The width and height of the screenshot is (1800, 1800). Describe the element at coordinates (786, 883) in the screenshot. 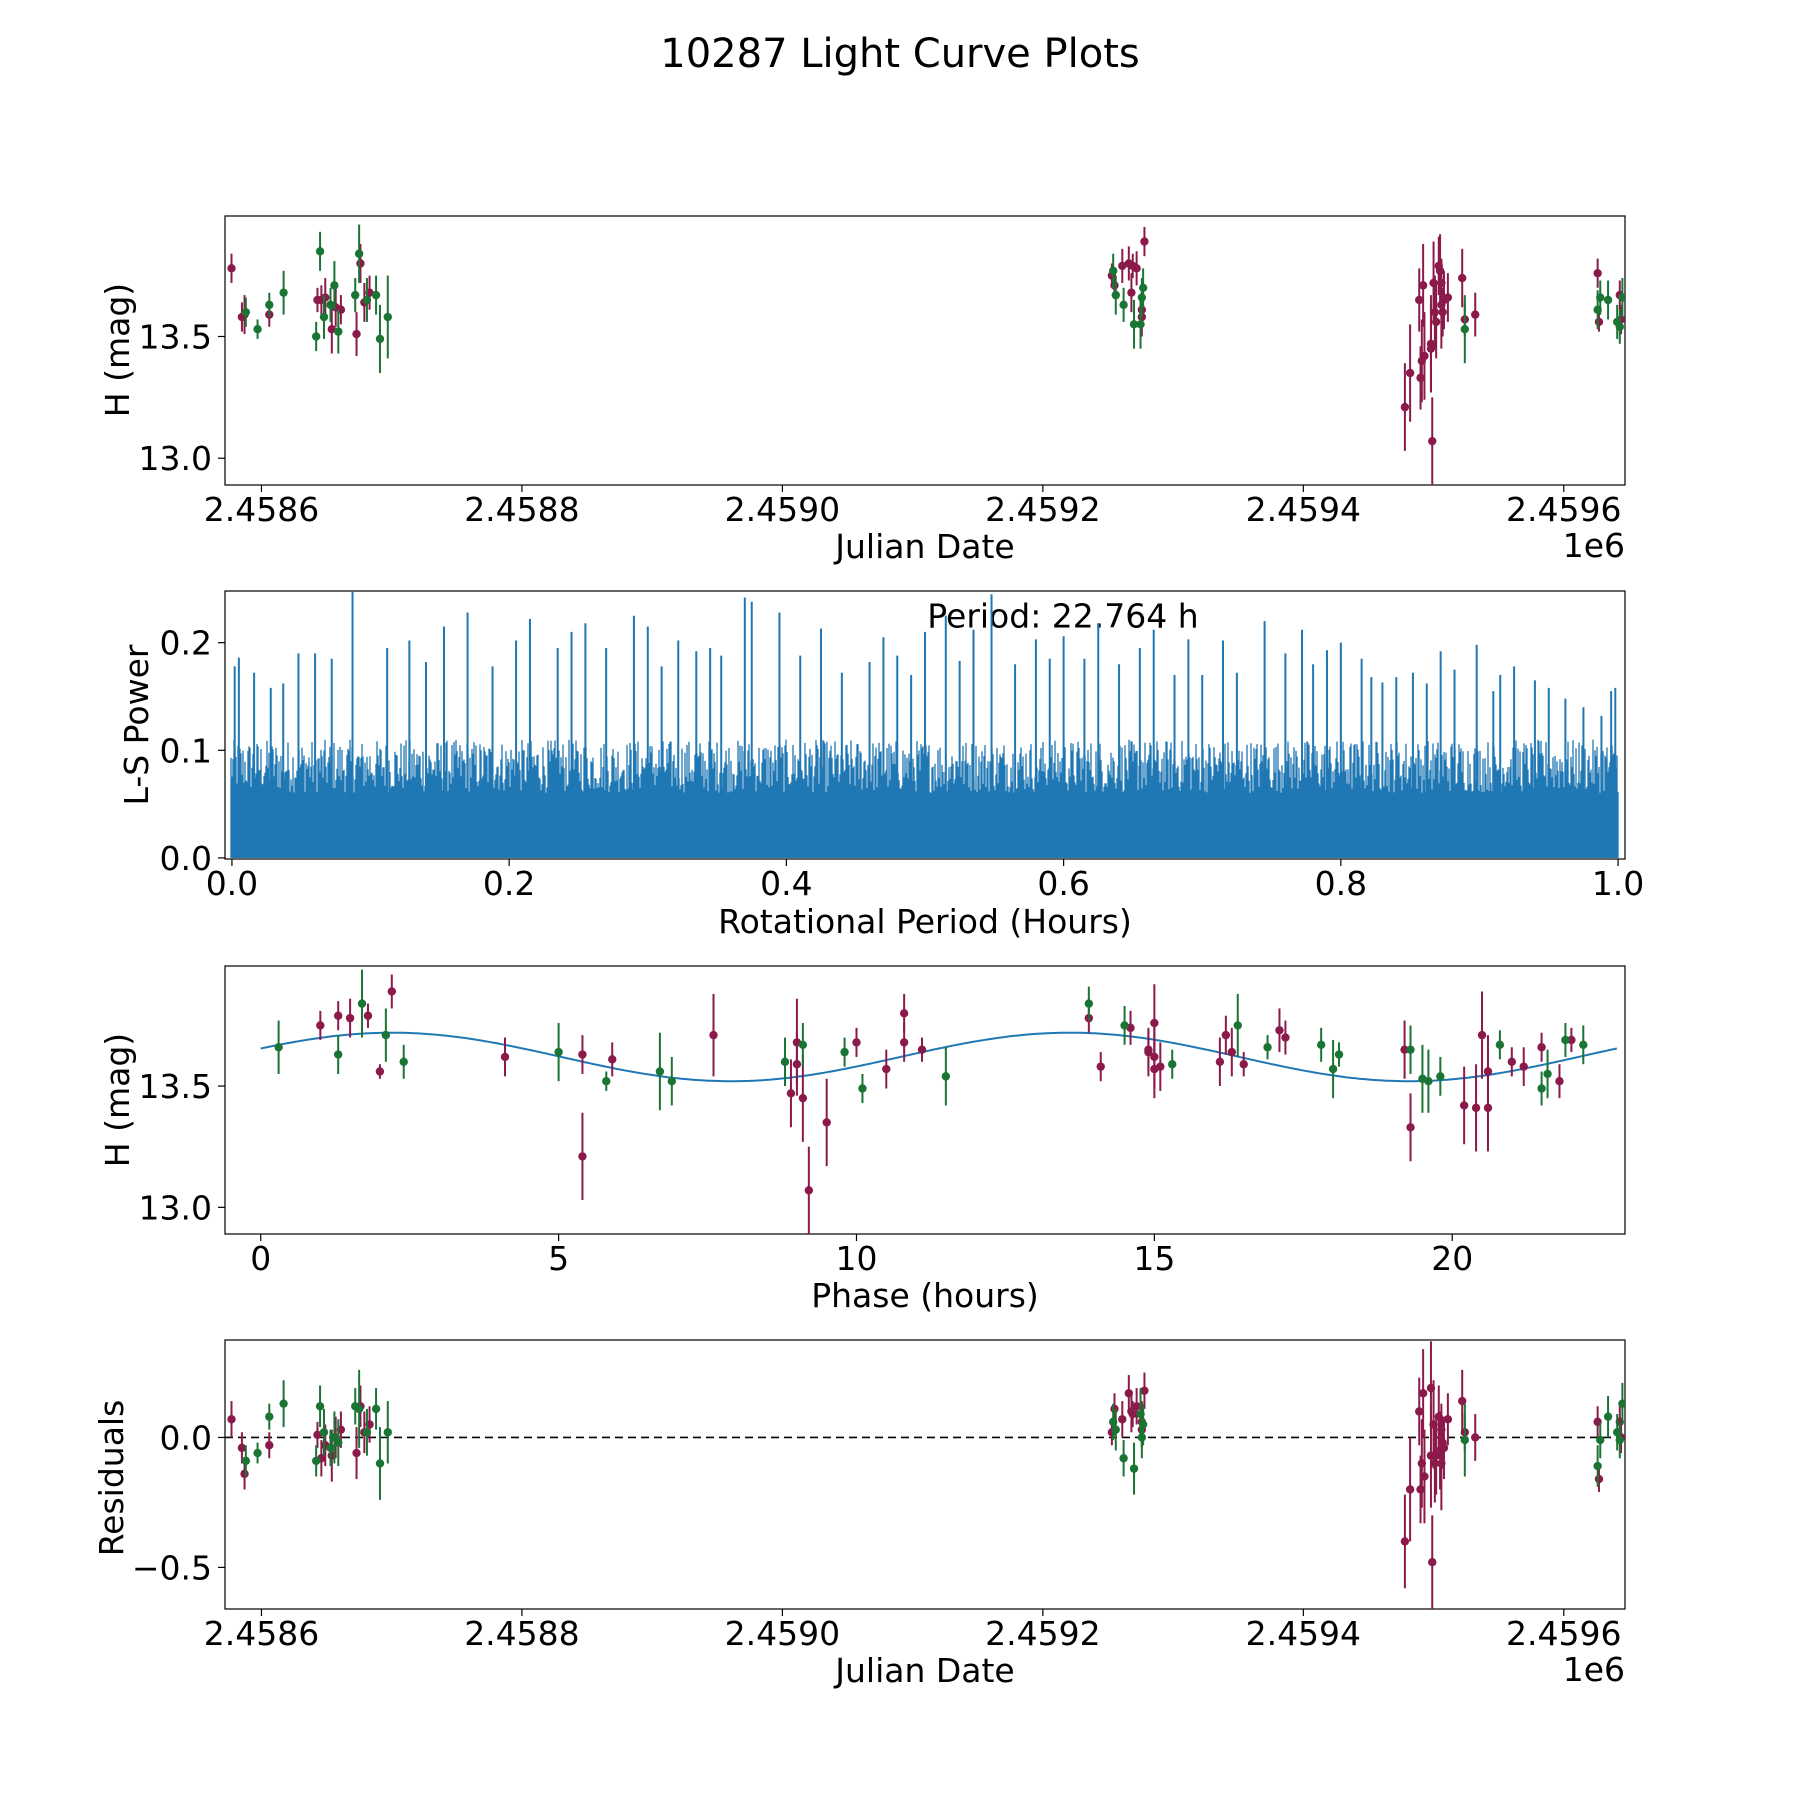

I see `x-tick-label: 0.4` at that location.